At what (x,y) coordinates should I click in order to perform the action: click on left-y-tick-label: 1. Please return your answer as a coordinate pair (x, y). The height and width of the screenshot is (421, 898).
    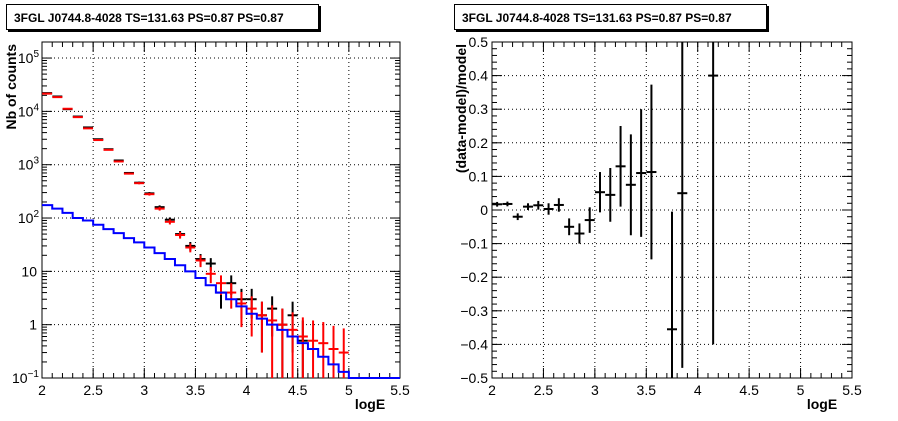
    Looking at the image, I should click on (33, 325).